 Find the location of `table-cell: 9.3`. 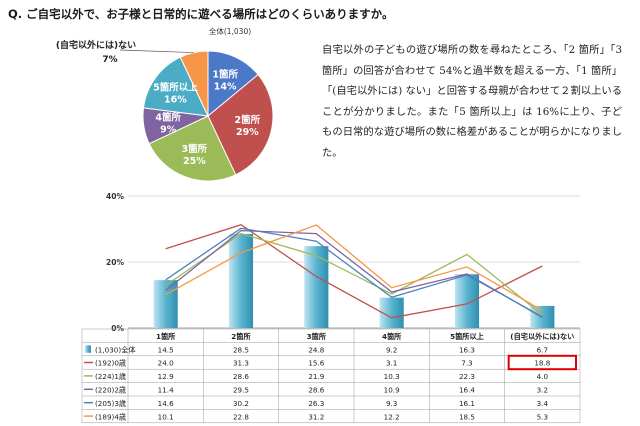

table-cell: 9.3 is located at coordinates (391, 403).